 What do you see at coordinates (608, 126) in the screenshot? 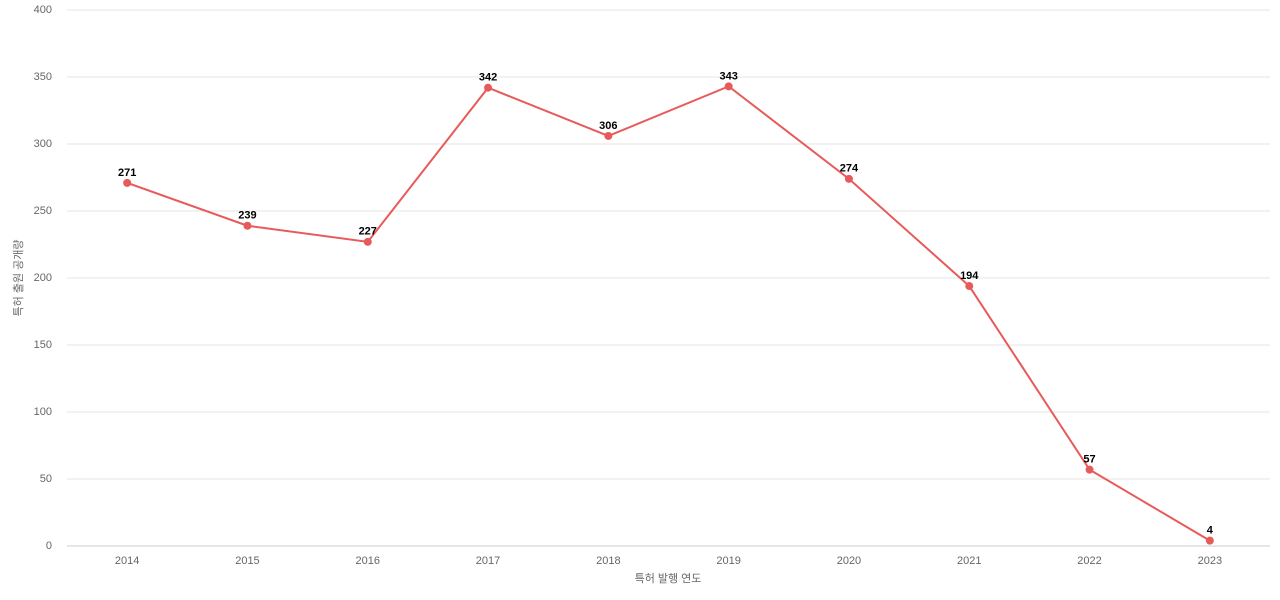
I see `value-label: 306` at bounding box center [608, 126].